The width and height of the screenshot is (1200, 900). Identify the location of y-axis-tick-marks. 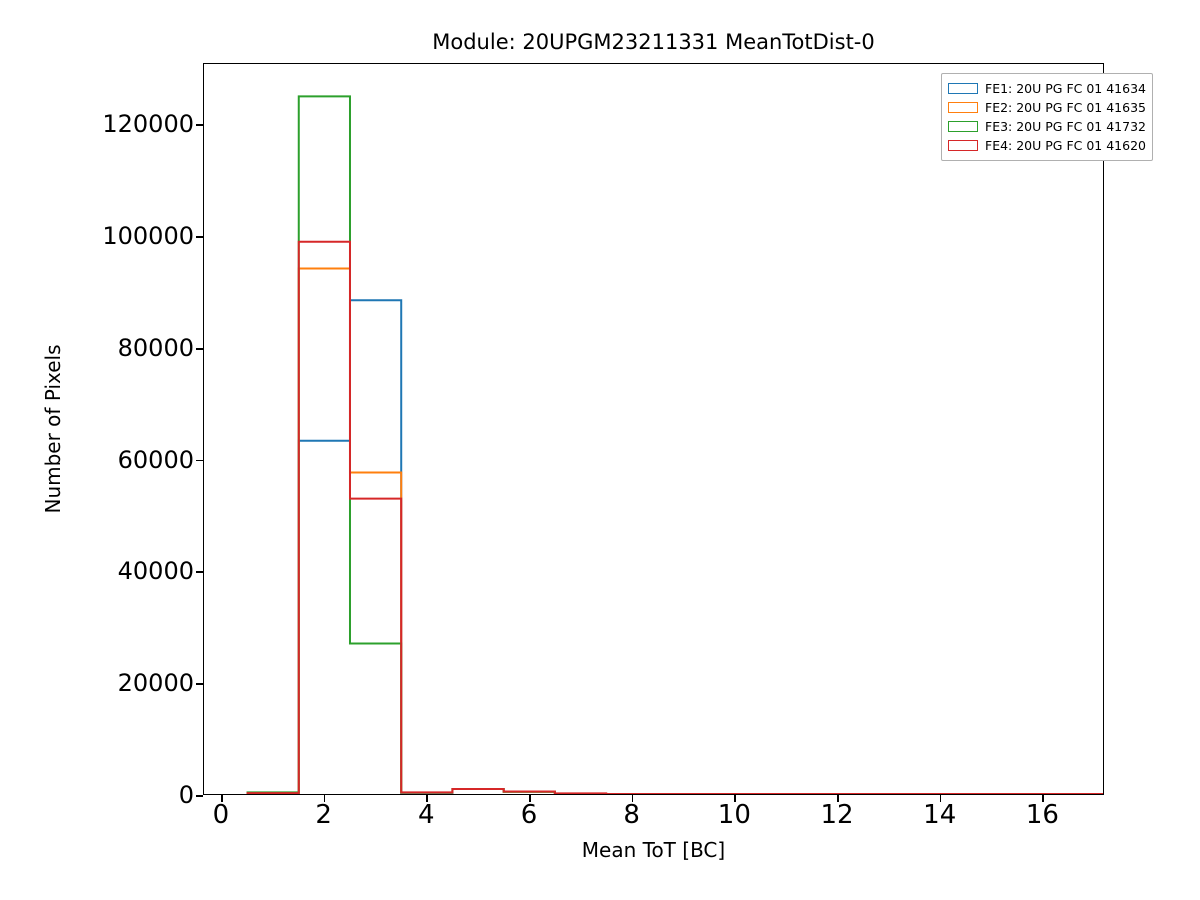
(200, 430).